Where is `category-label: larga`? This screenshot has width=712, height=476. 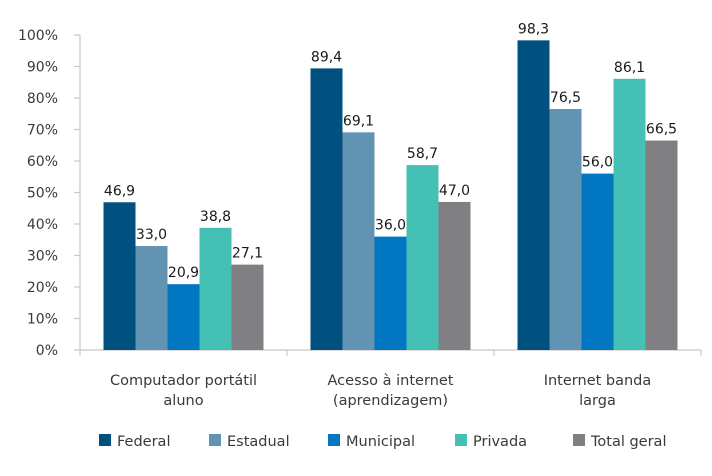 category-label: larga is located at coordinates (597, 401).